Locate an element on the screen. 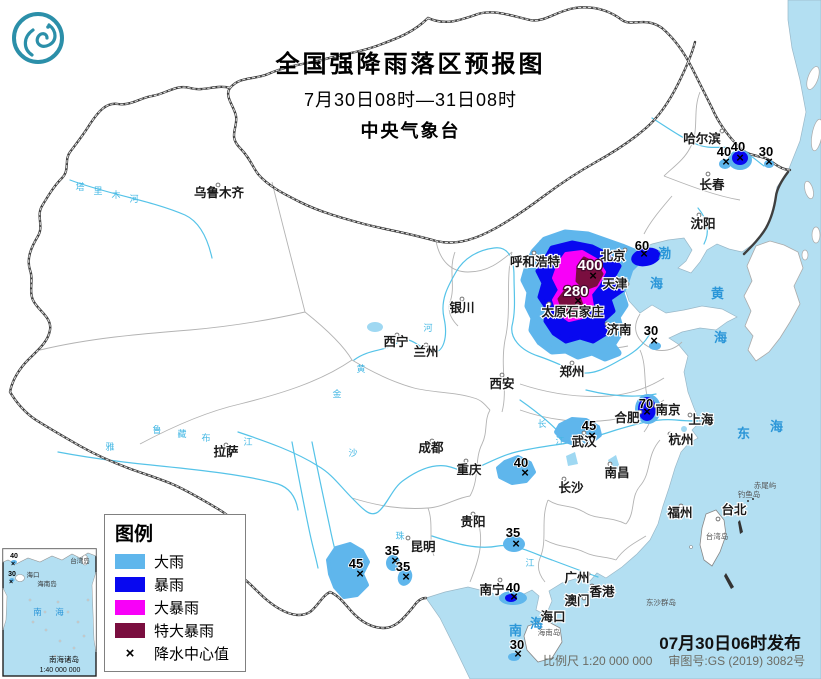  inset-east-coast is located at coordinates (94, 612).